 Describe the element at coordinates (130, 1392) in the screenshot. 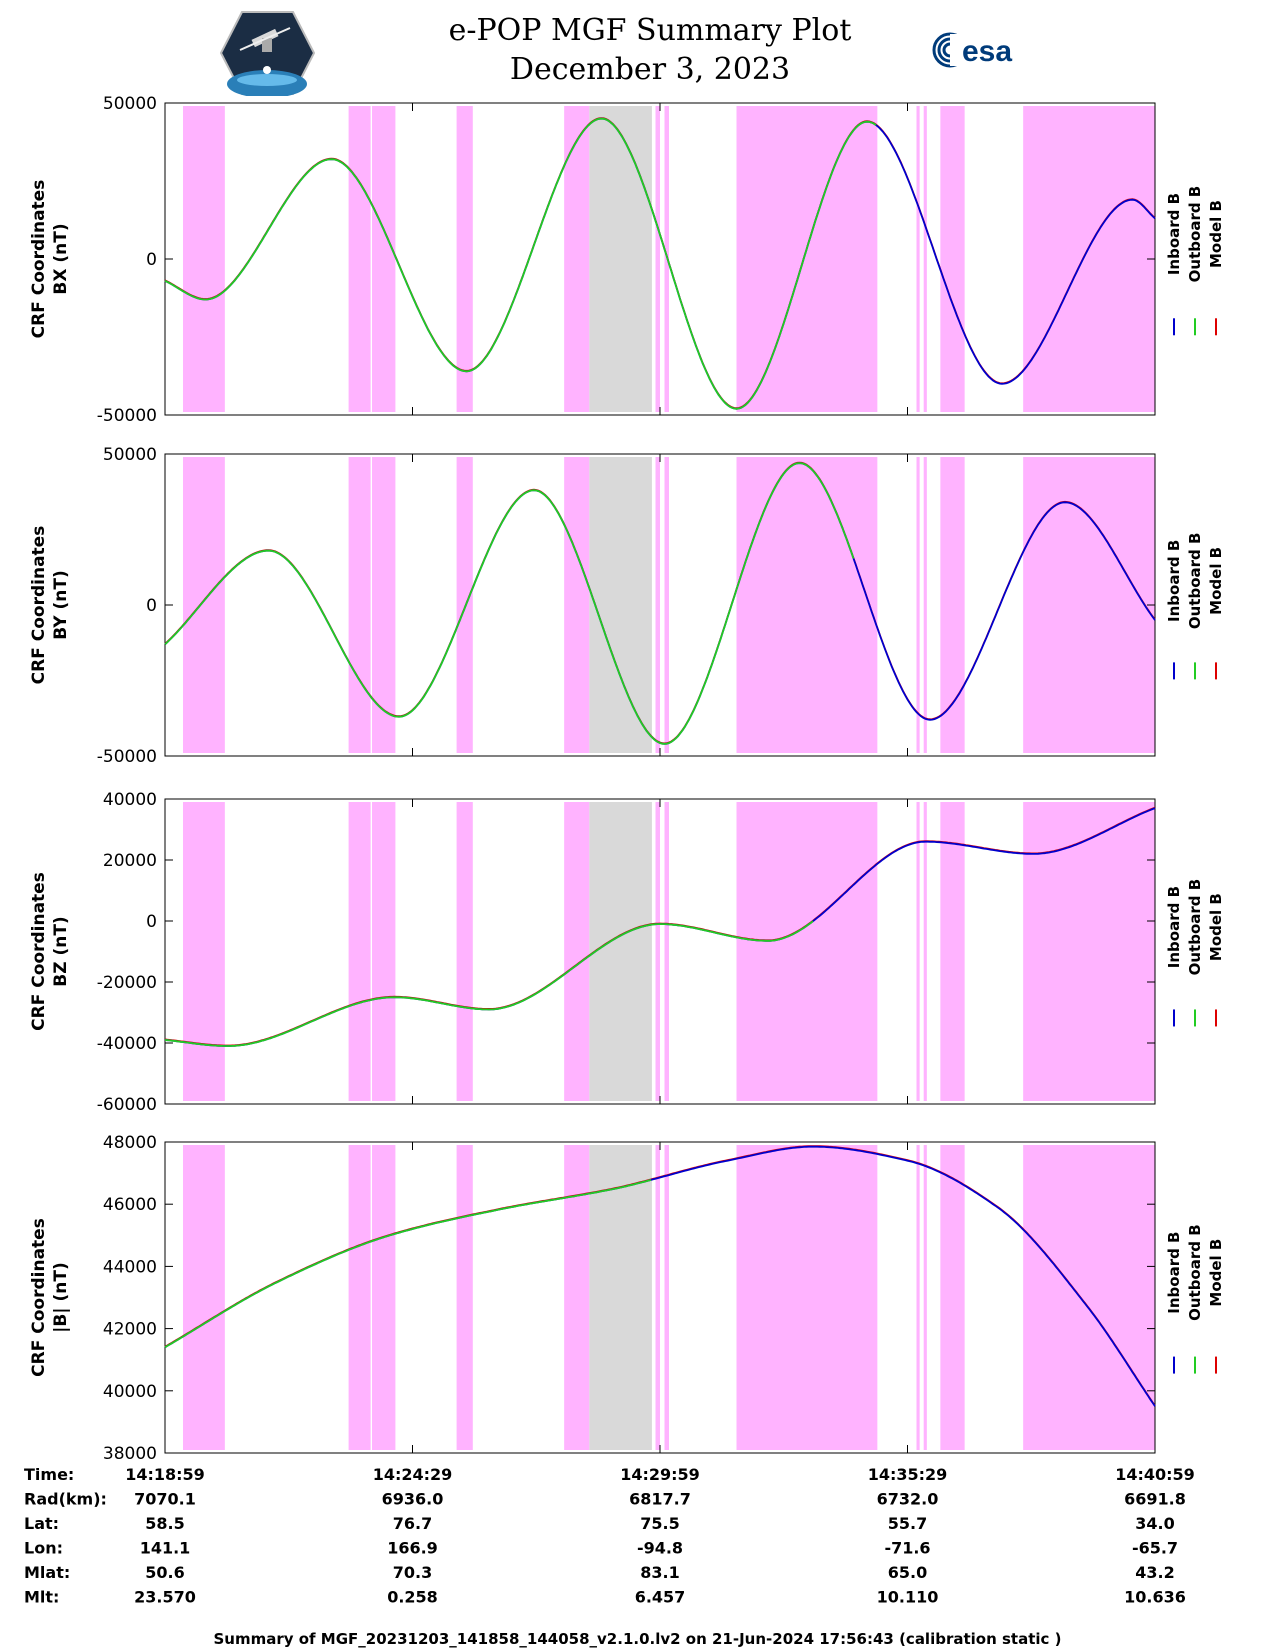

I see `y-tick-label: 40000` at that location.